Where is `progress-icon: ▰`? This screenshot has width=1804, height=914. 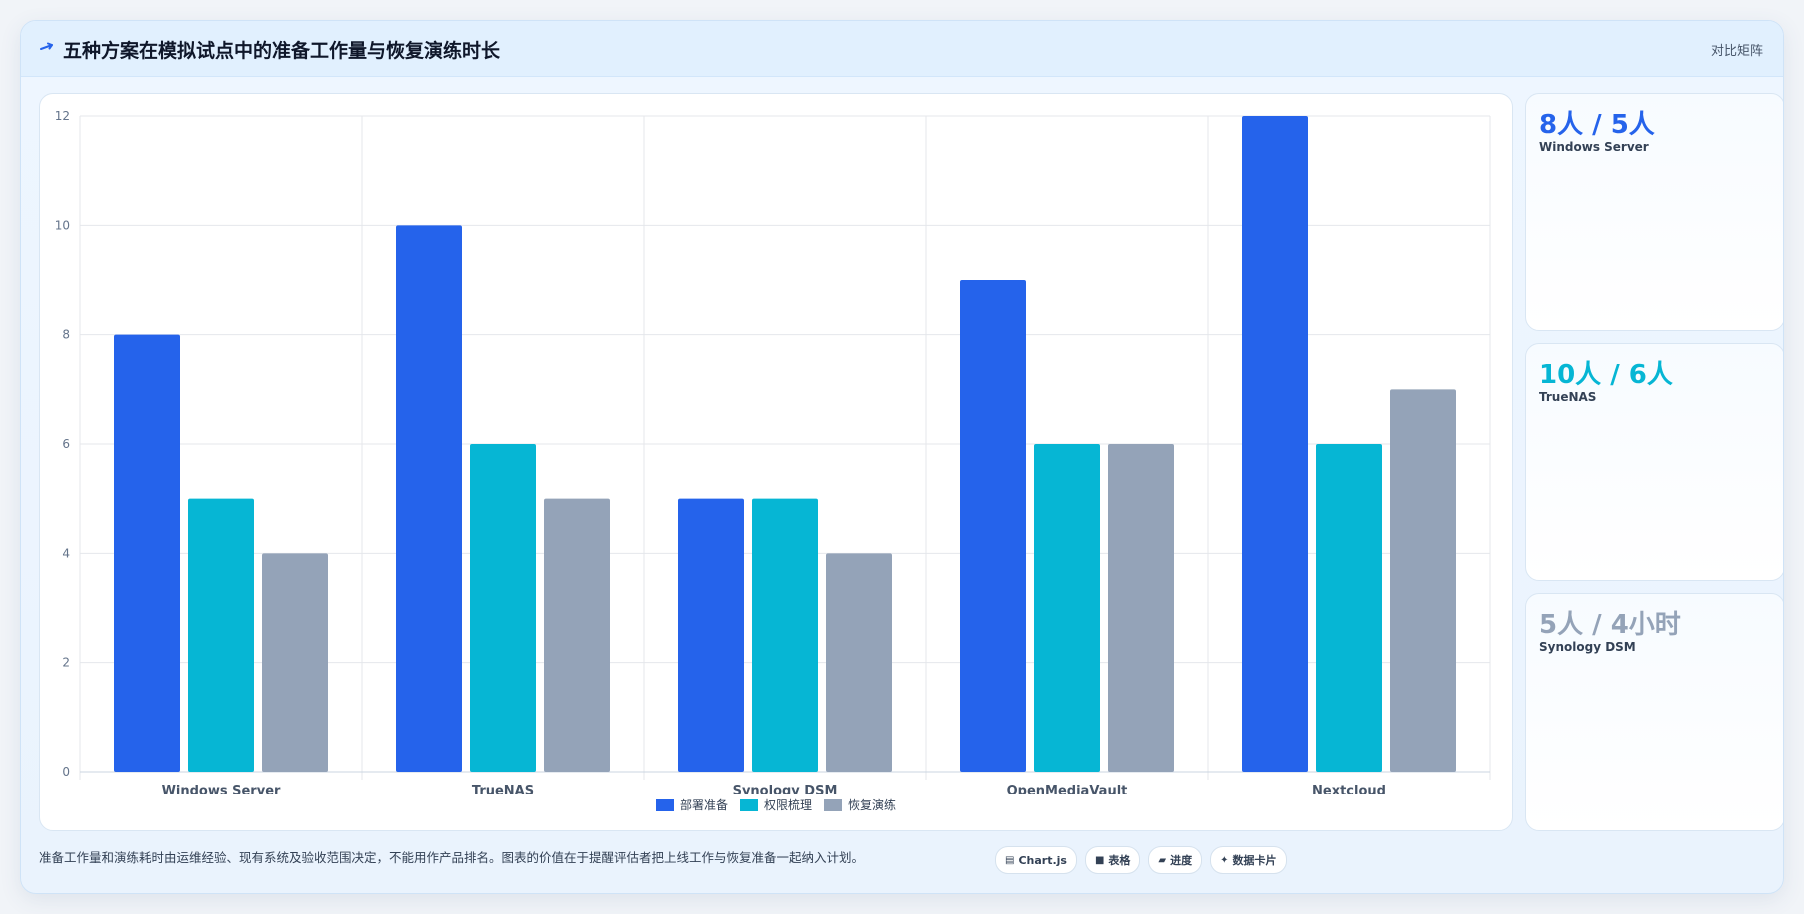
progress-icon: ▰ is located at coordinates (1162, 860).